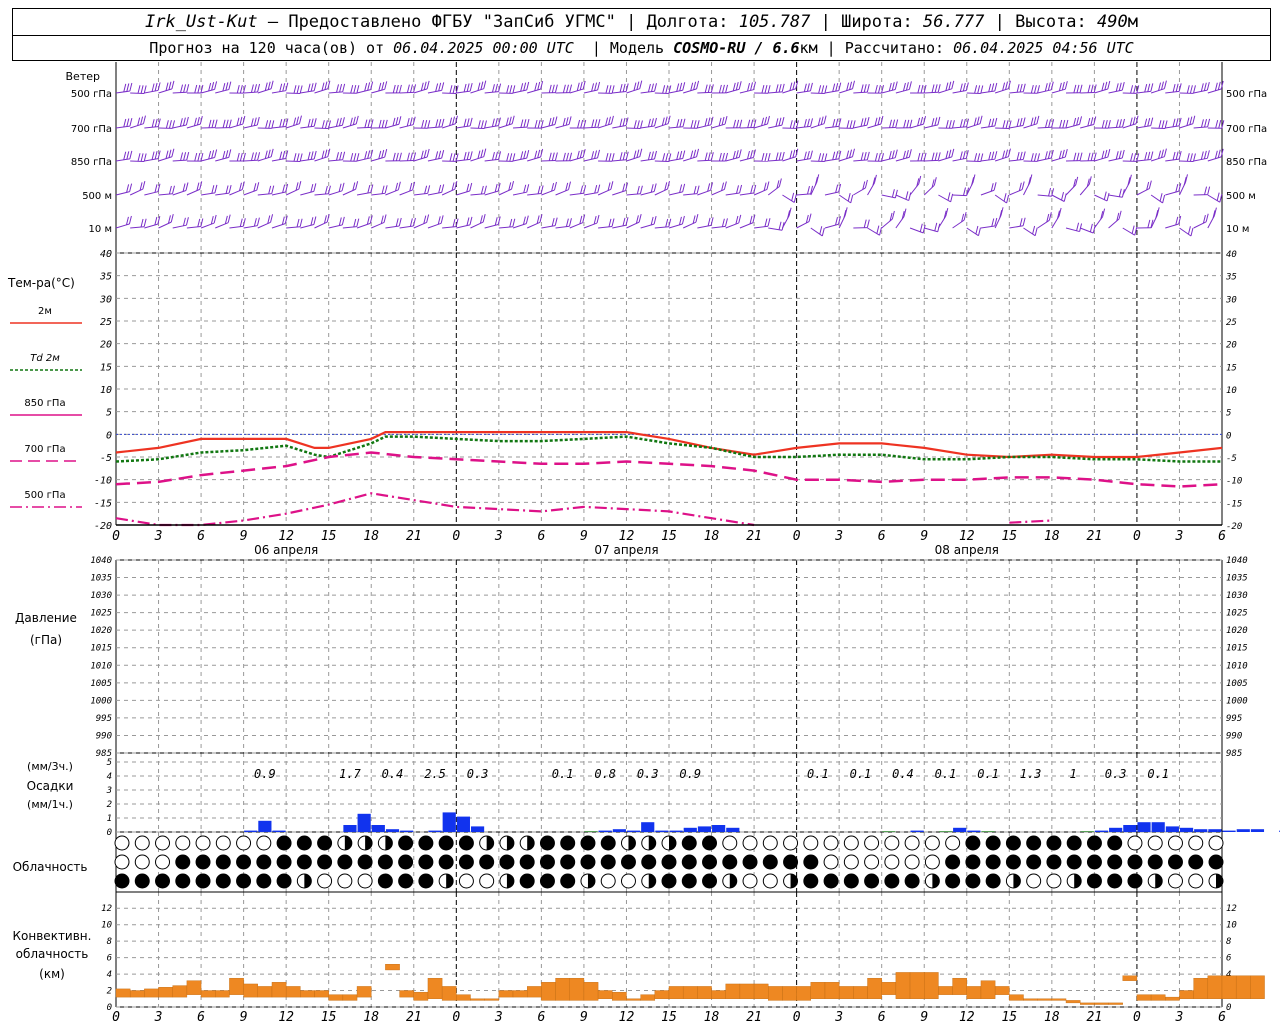 Image resolution: width=1280 pixels, height=1024 pixels. I want to click on precip-unit-1h: (мм/1ч.), so click(50, 804).